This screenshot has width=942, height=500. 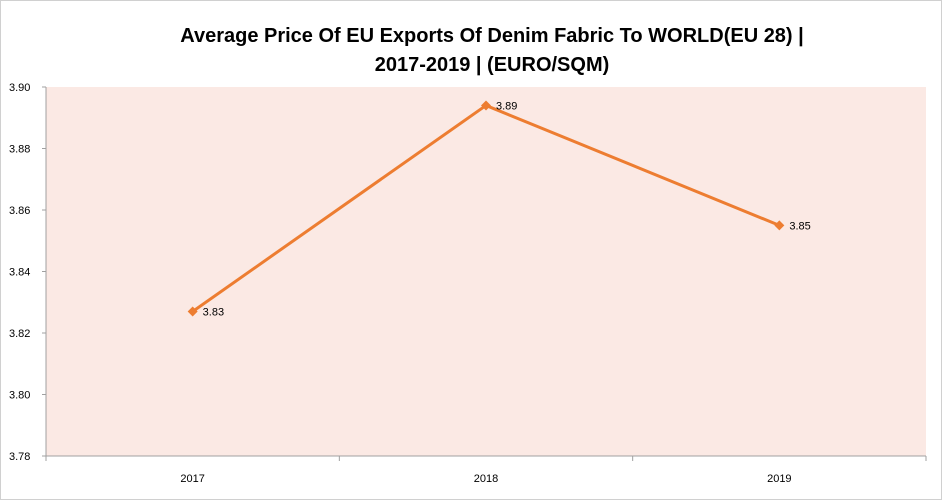 I want to click on y-tick-label: 3.86, so click(x=19, y=211).